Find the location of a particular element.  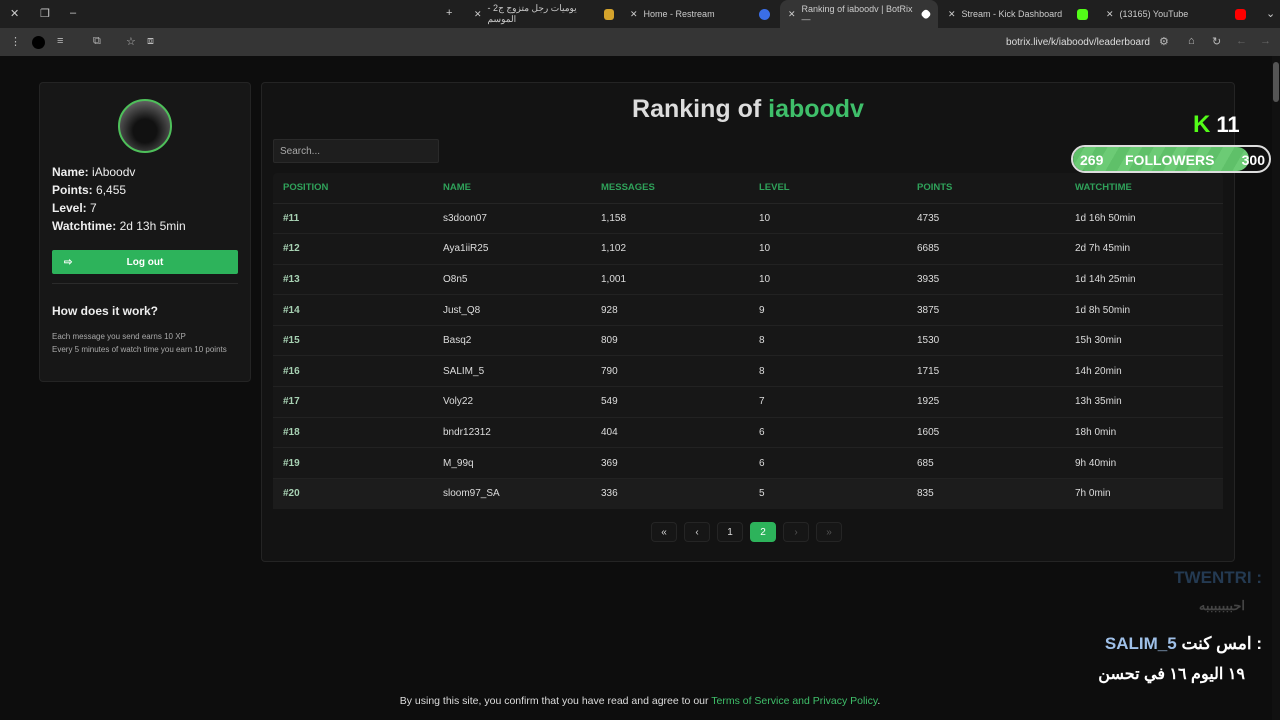

cell-points: 1605 is located at coordinates (986, 433).